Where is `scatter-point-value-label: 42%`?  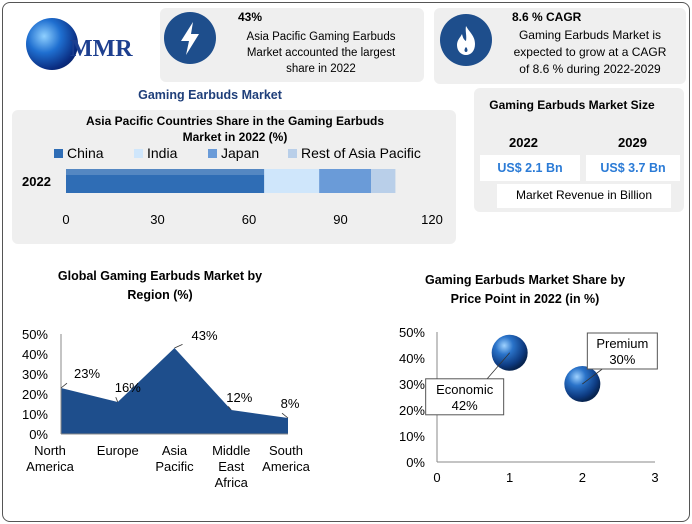
scatter-point-value-label: 42% is located at coordinates (465, 405).